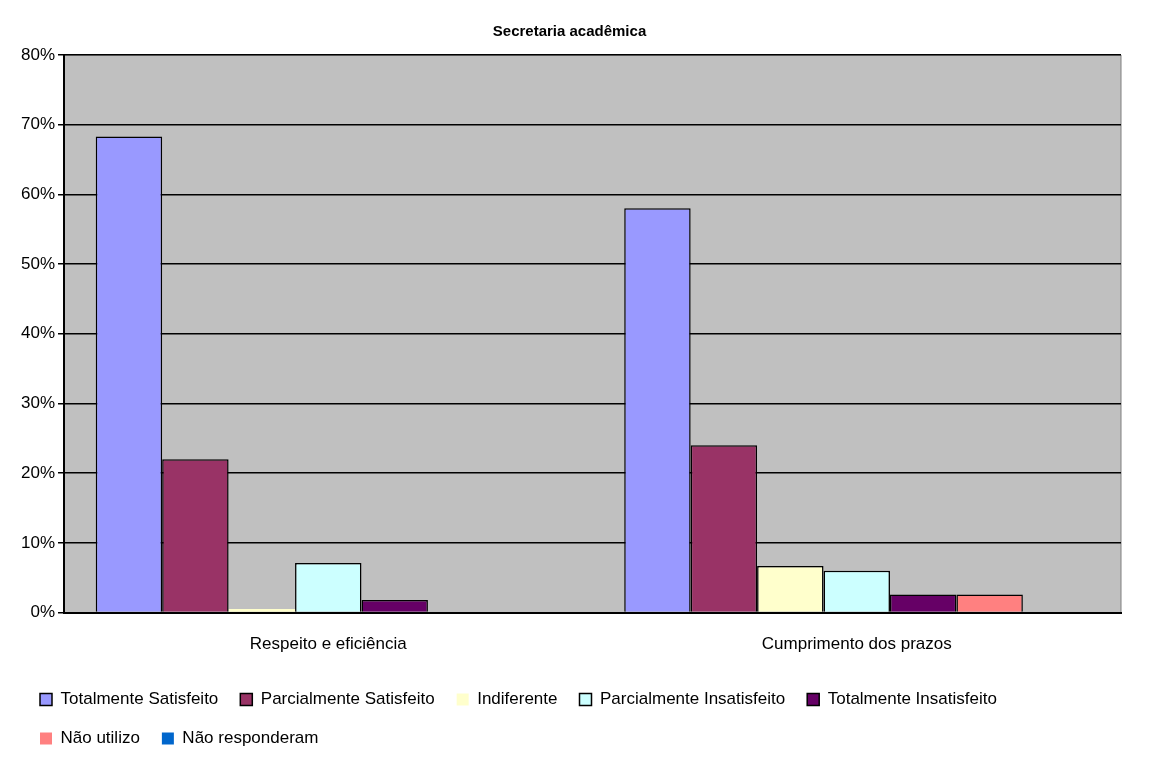  What do you see at coordinates (38, 333) in the screenshot?
I see `y-tick-label: 40%` at bounding box center [38, 333].